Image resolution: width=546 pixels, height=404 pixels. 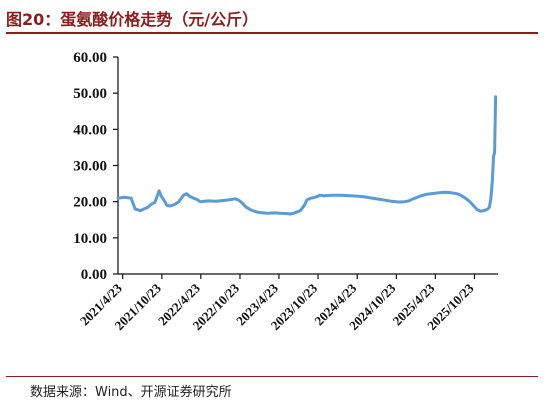 What do you see at coordinates (272, 376) in the screenshot?
I see `source-divider` at bounding box center [272, 376].